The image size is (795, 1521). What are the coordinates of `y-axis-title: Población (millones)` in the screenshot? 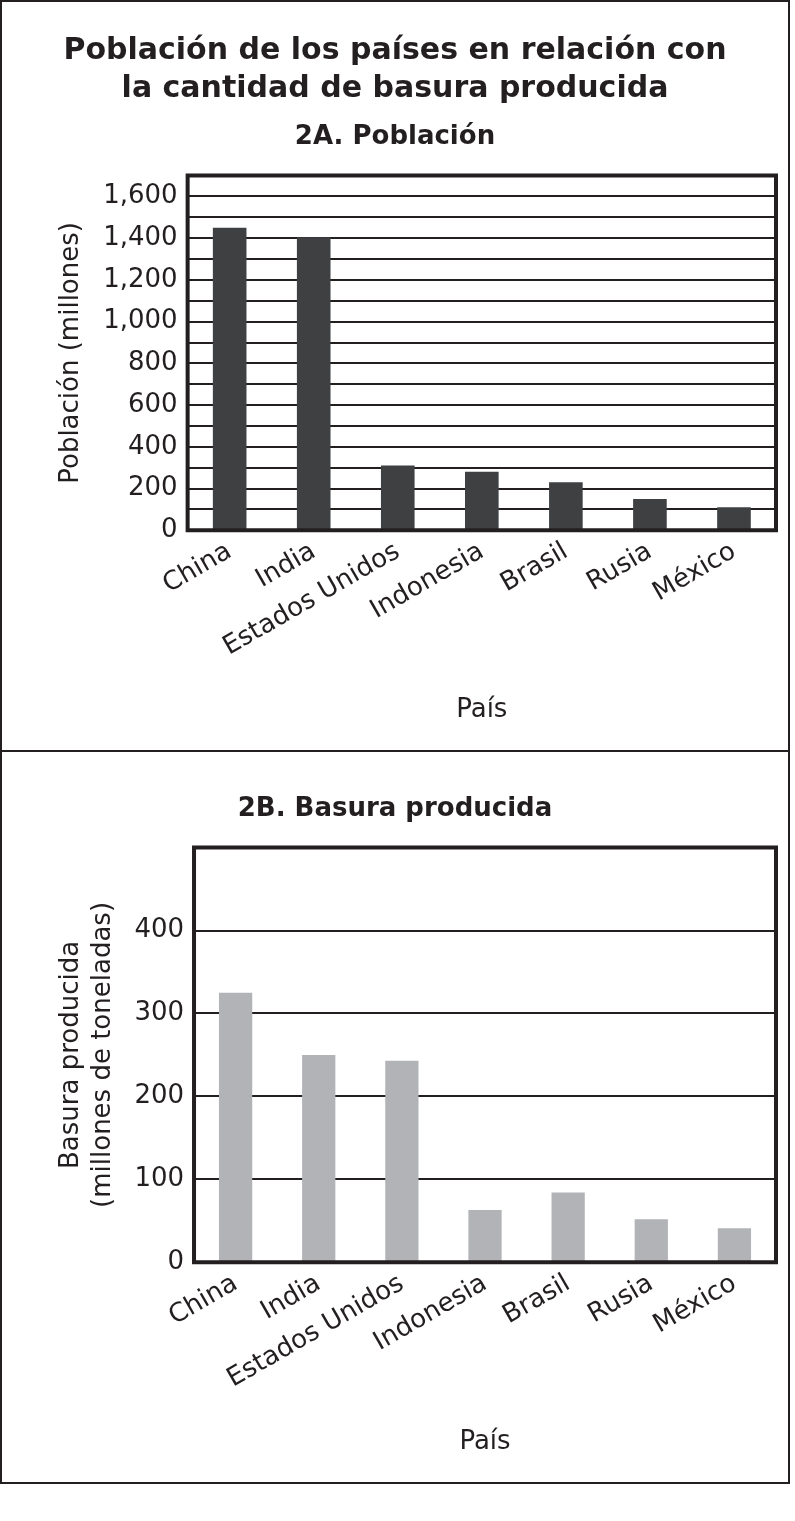 It's located at (69, 353).